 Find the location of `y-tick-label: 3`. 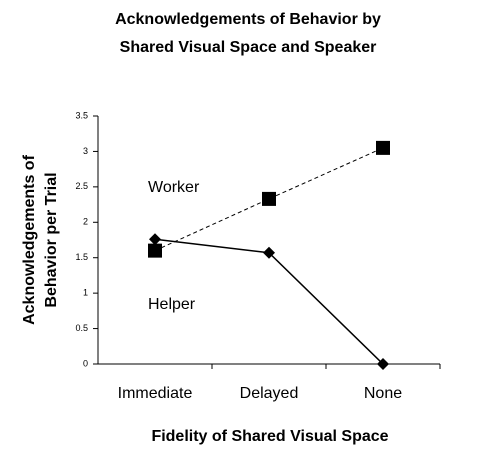

y-tick-label: 3 is located at coordinates (85, 151).